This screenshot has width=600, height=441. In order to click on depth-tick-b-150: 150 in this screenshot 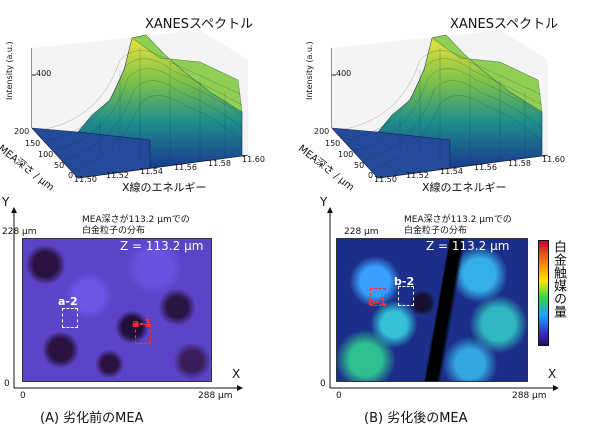, I will do `click(333, 143)`.